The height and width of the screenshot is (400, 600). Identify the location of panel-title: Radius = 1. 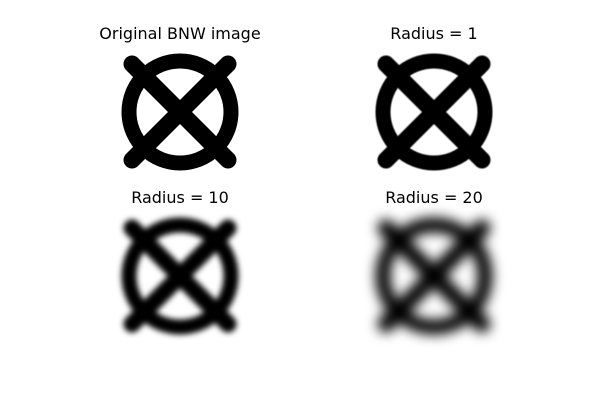
(434, 33).